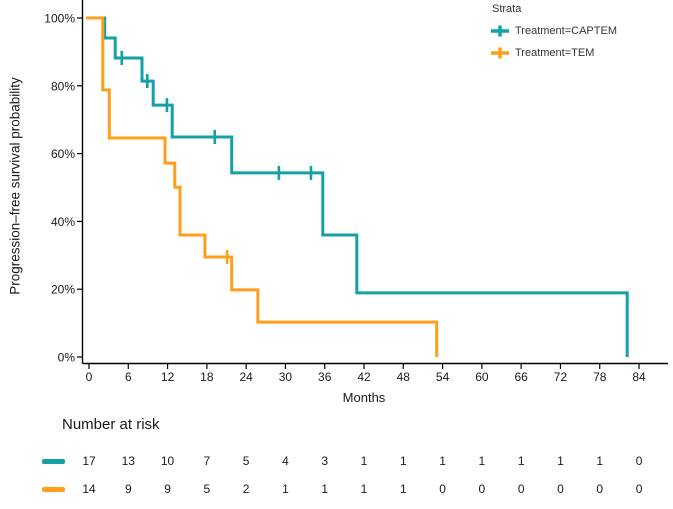 This screenshot has width=673, height=509. What do you see at coordinates (285, 461) in the screenshot?
I see `risk-count: 4` at bounding box center [285, 461].